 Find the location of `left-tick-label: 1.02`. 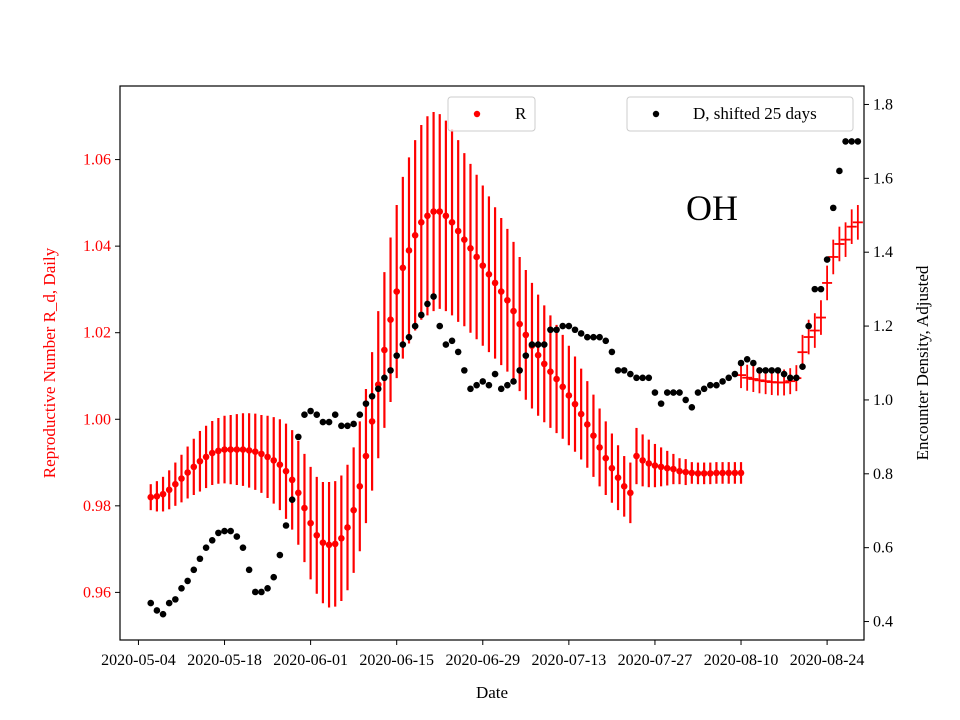

left-tick-label: 1.02 is located at coordinates (97, 333).